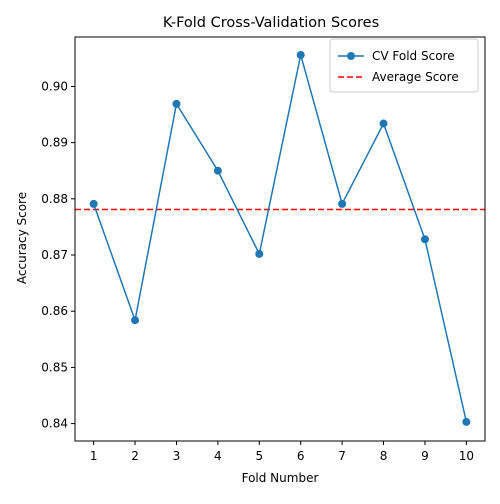 This screenshot has width=500, height=504. What do you see at coordinates (22, 238) in the screenshot?
I see `y-axis-title: Accuracy Score` at bounding box center [22, 238].